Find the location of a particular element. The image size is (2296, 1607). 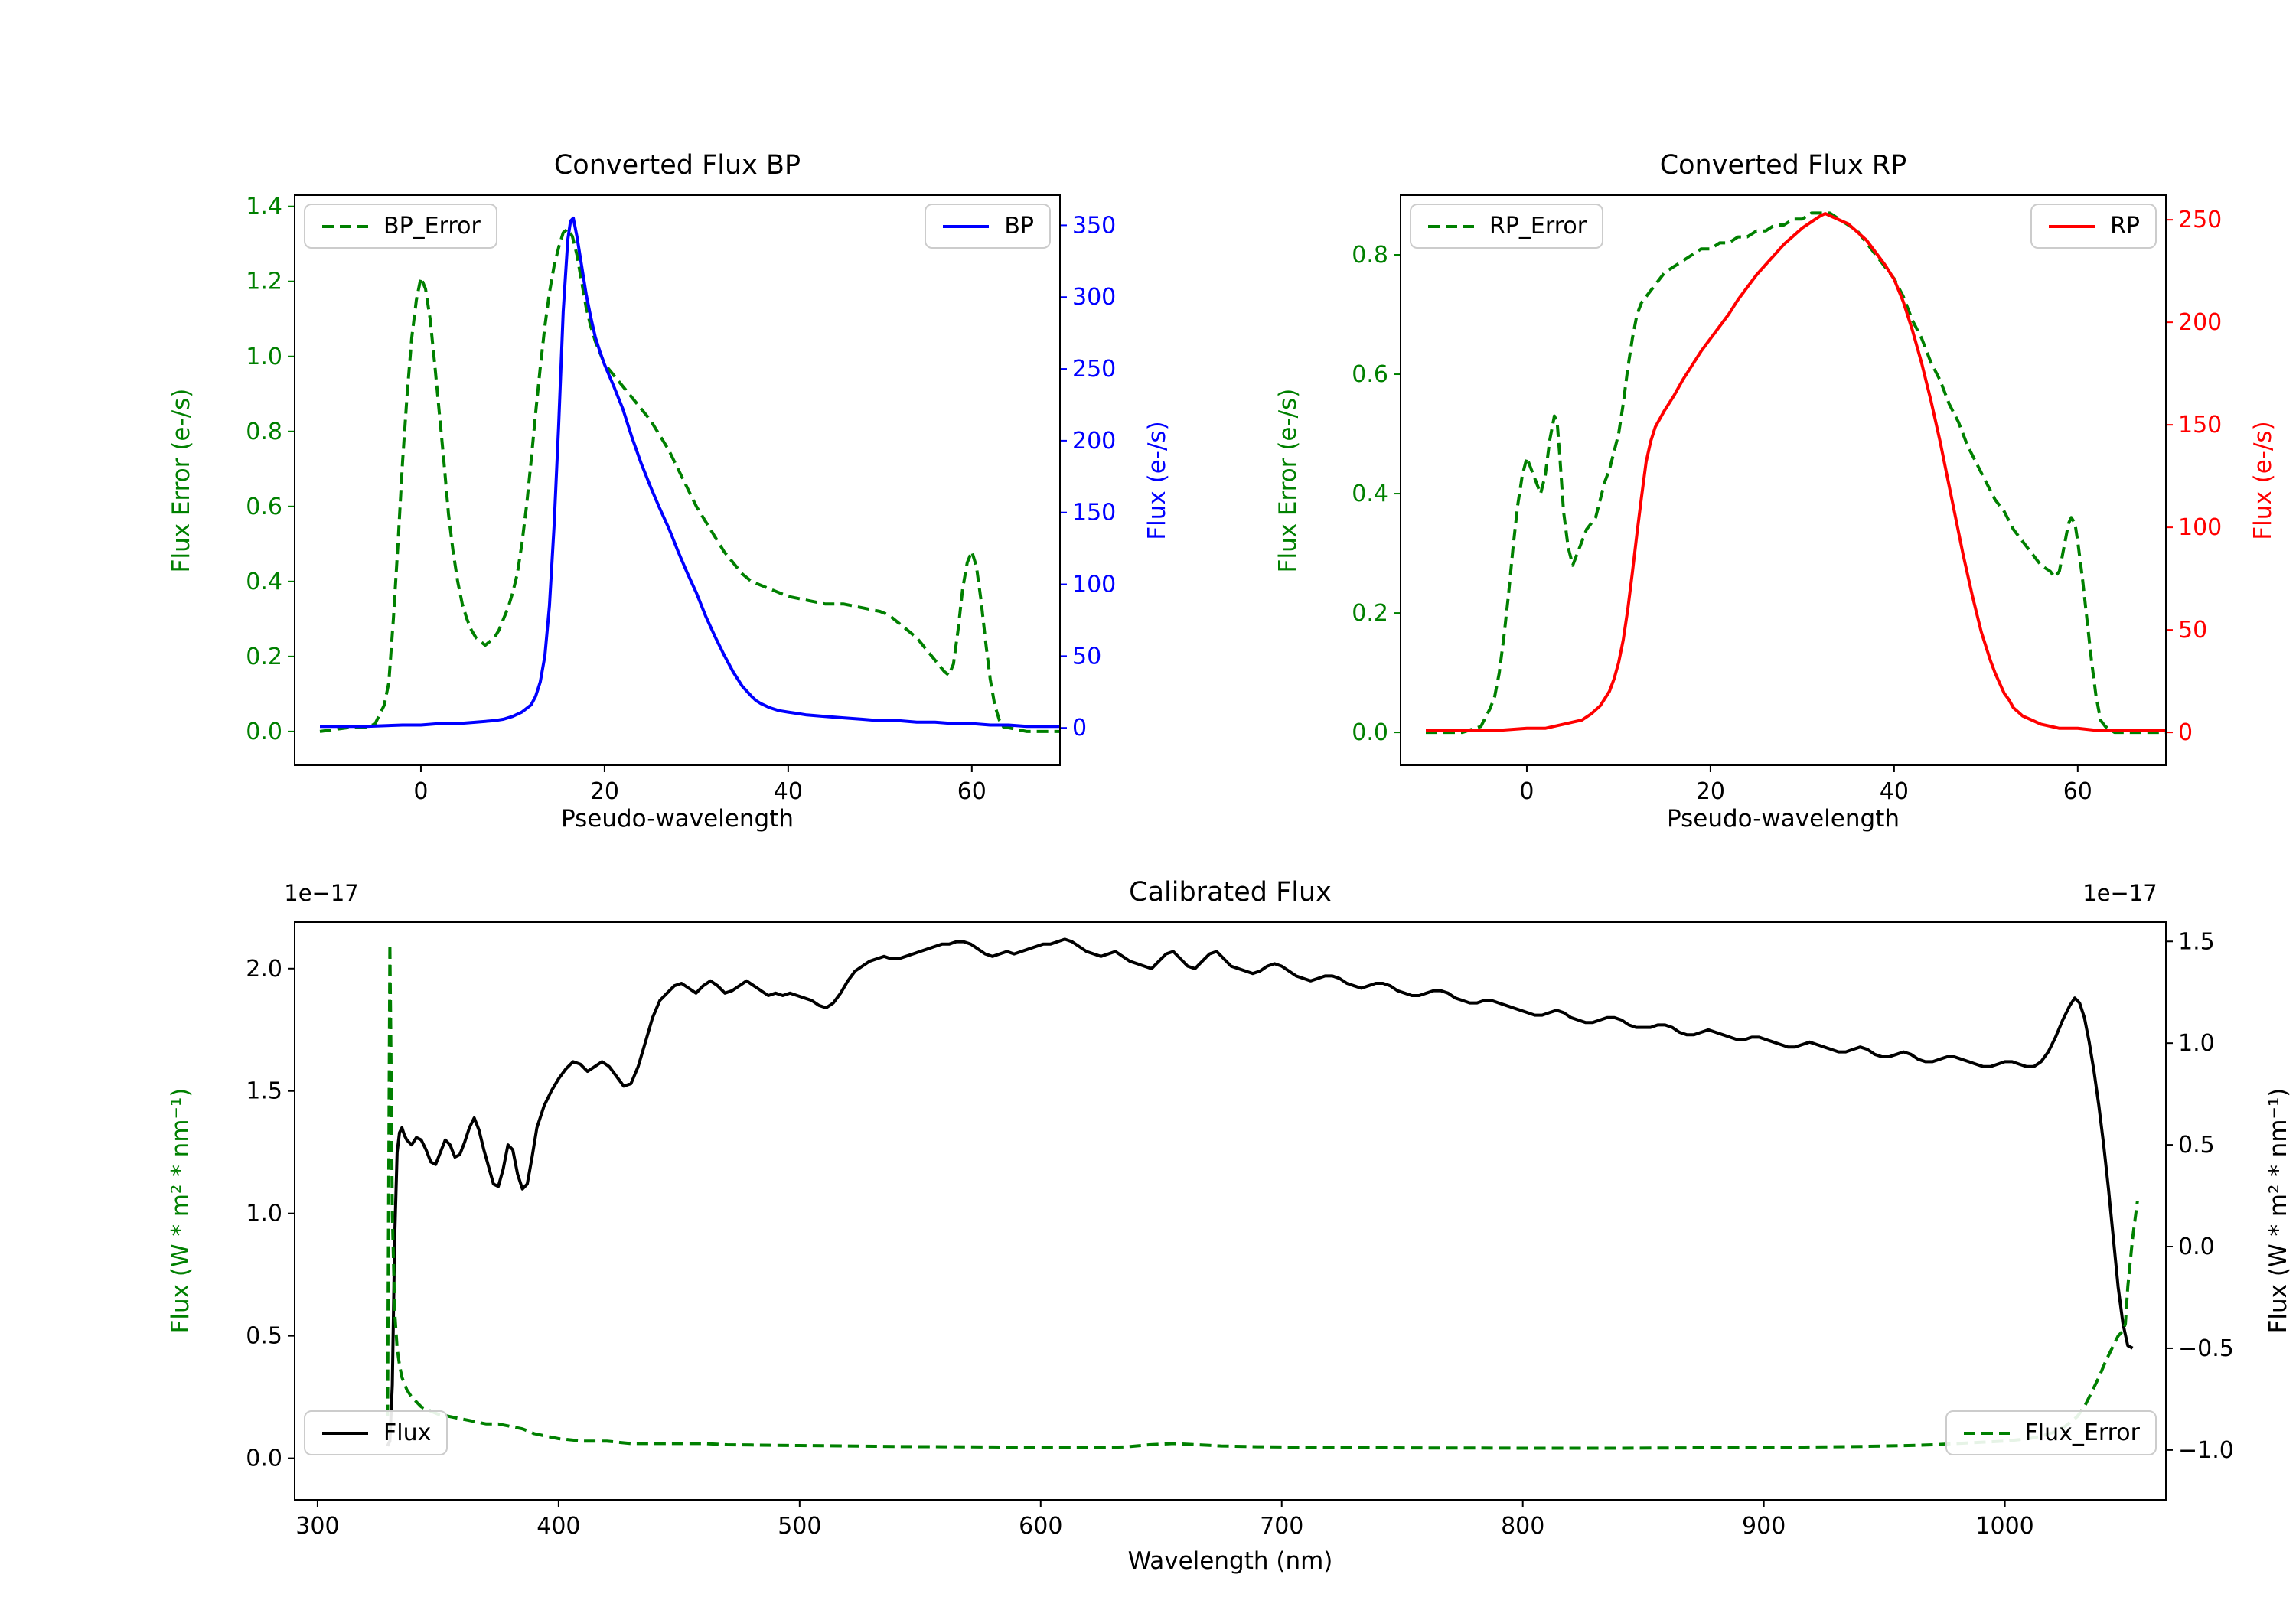

series-BP_Error is located at coordinates (689, 480).